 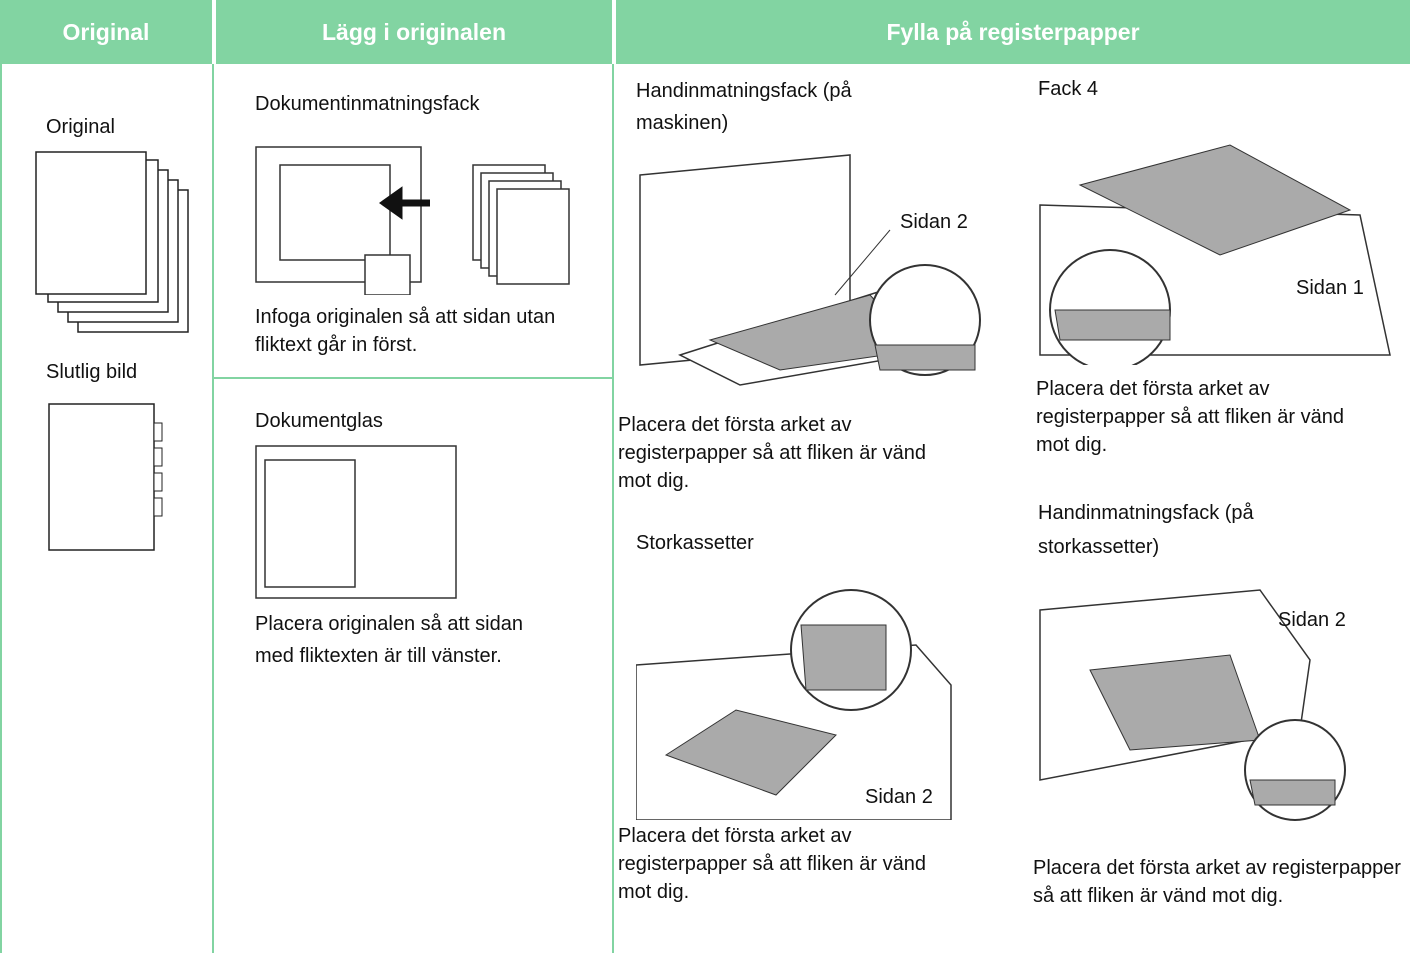 What do you see at coordinates (106, 32) in the screenshot?
I see `header-cell: Original` at bounding box center [106, 32].